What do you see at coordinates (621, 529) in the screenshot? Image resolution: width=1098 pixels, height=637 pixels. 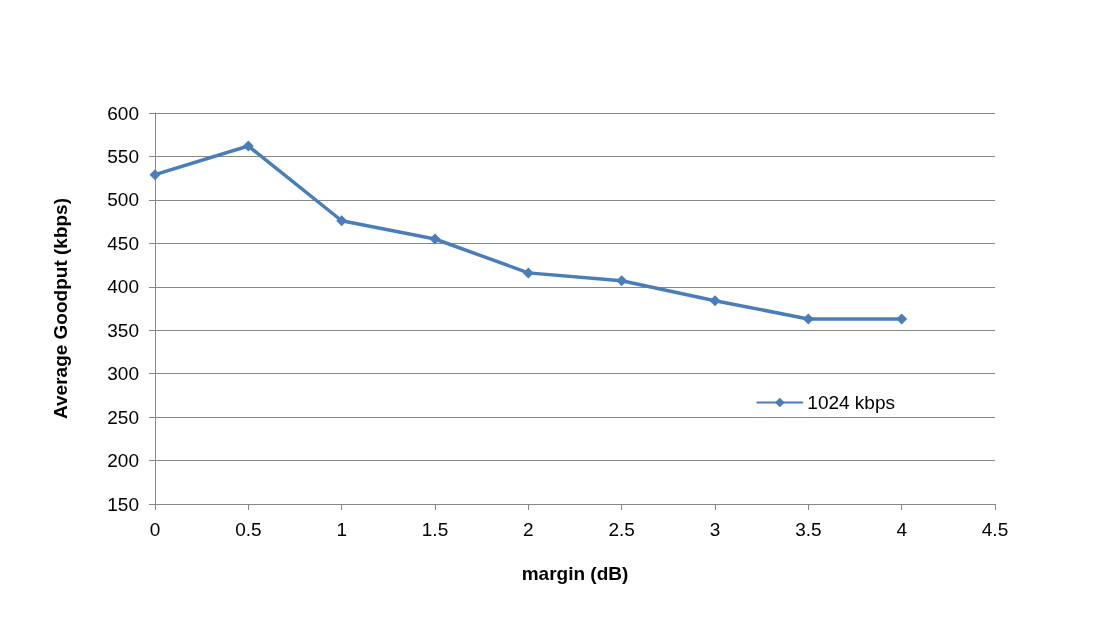 I see `x-tick-label: 2.5` at bounding box center [621, 529].